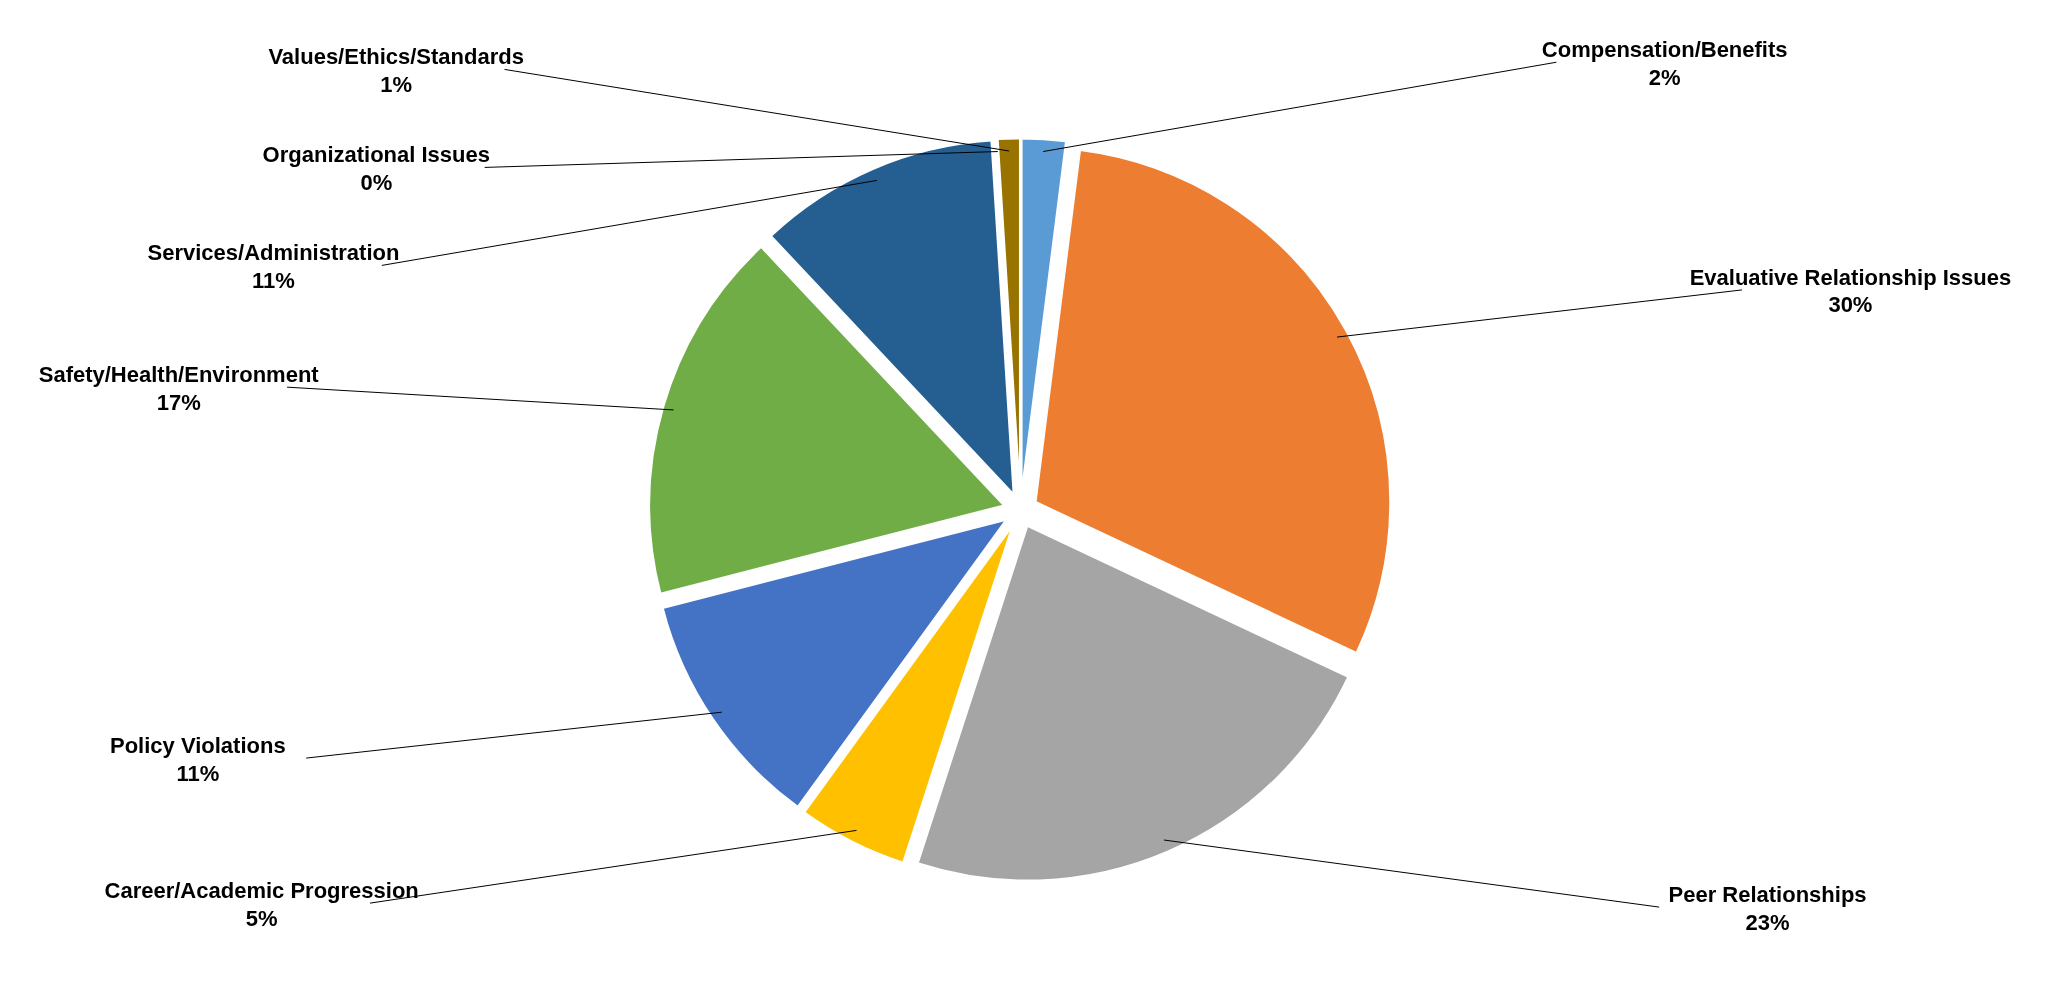  I want to click on data-label: 30%, so click(1850, 305).